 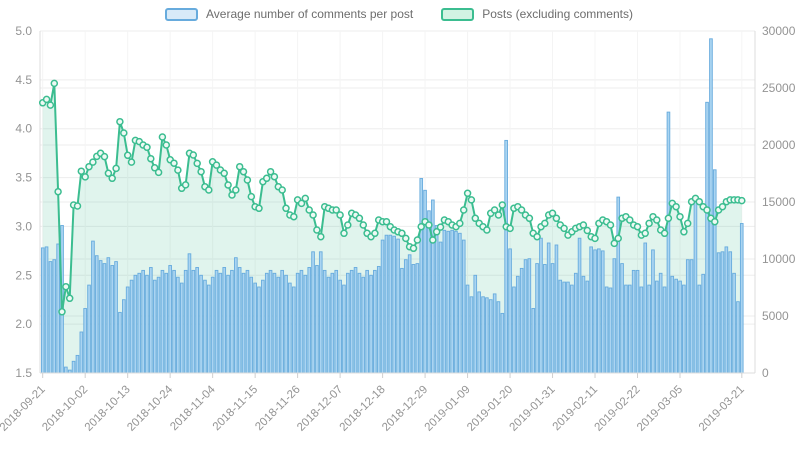 I want to click on svg-text: 2018-11-15, so click(x=235, y=408).